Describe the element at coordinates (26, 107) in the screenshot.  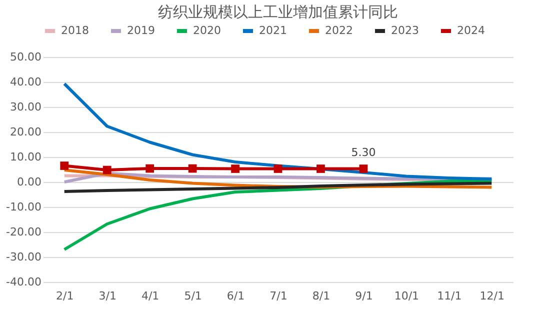
I see `y-tick-label: 30.00` at that location.